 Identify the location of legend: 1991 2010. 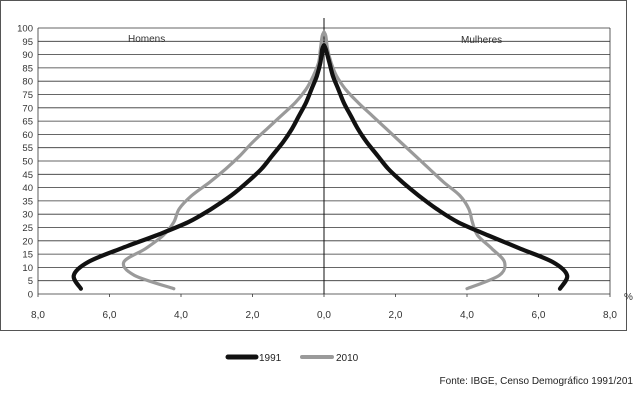
(292, 358).